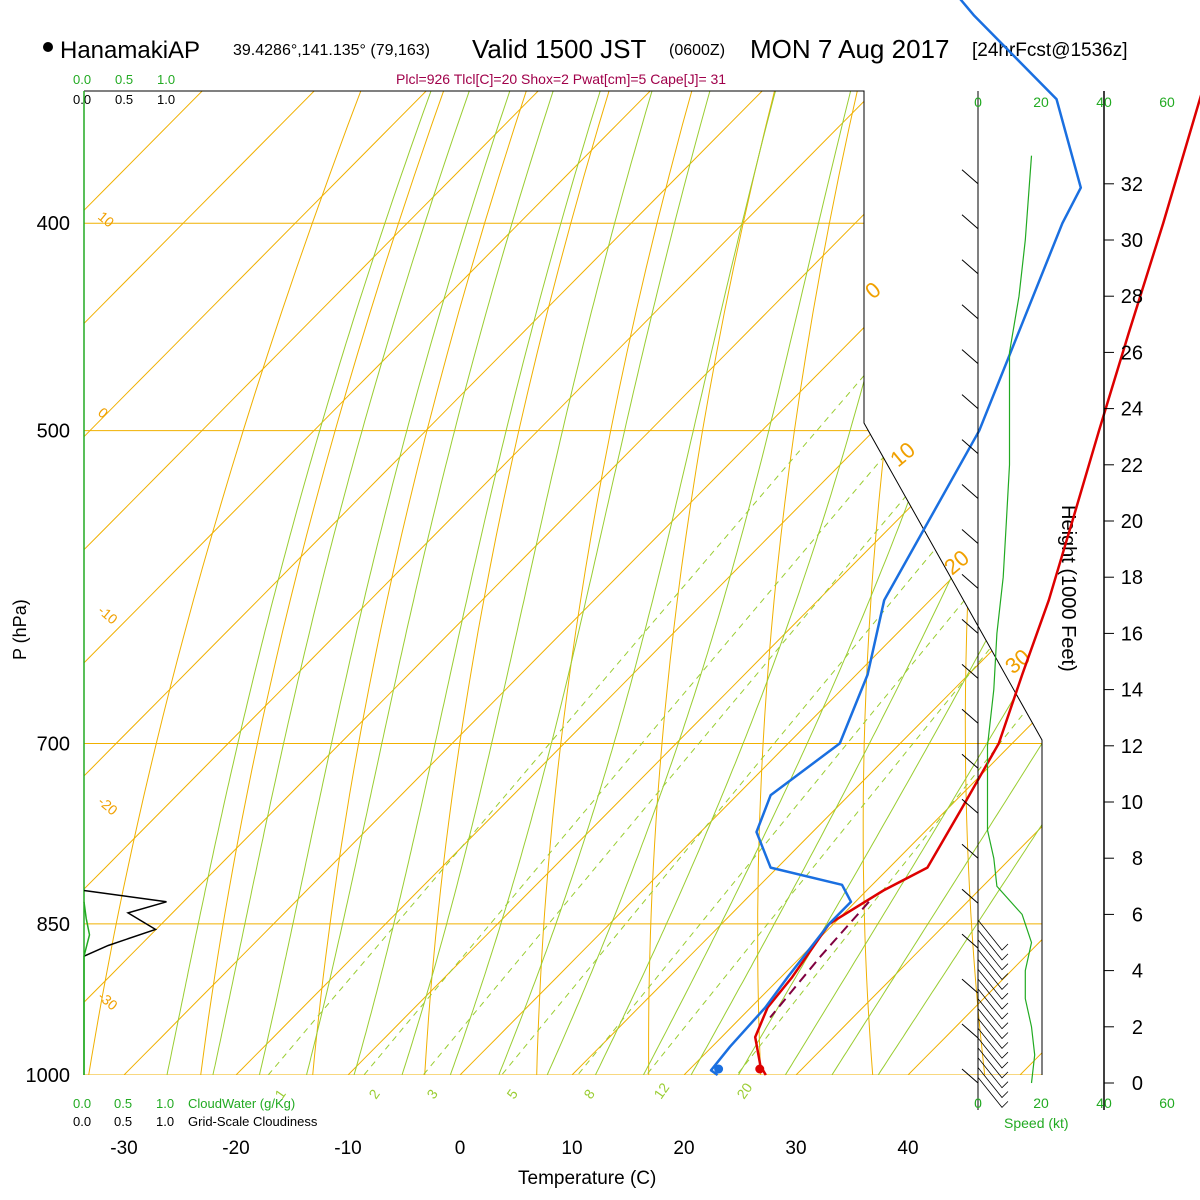 Image resolution: width=1200 pixels, height=1200 pixels. I want to click on height-tick-label: 22, so click(1132, 466).